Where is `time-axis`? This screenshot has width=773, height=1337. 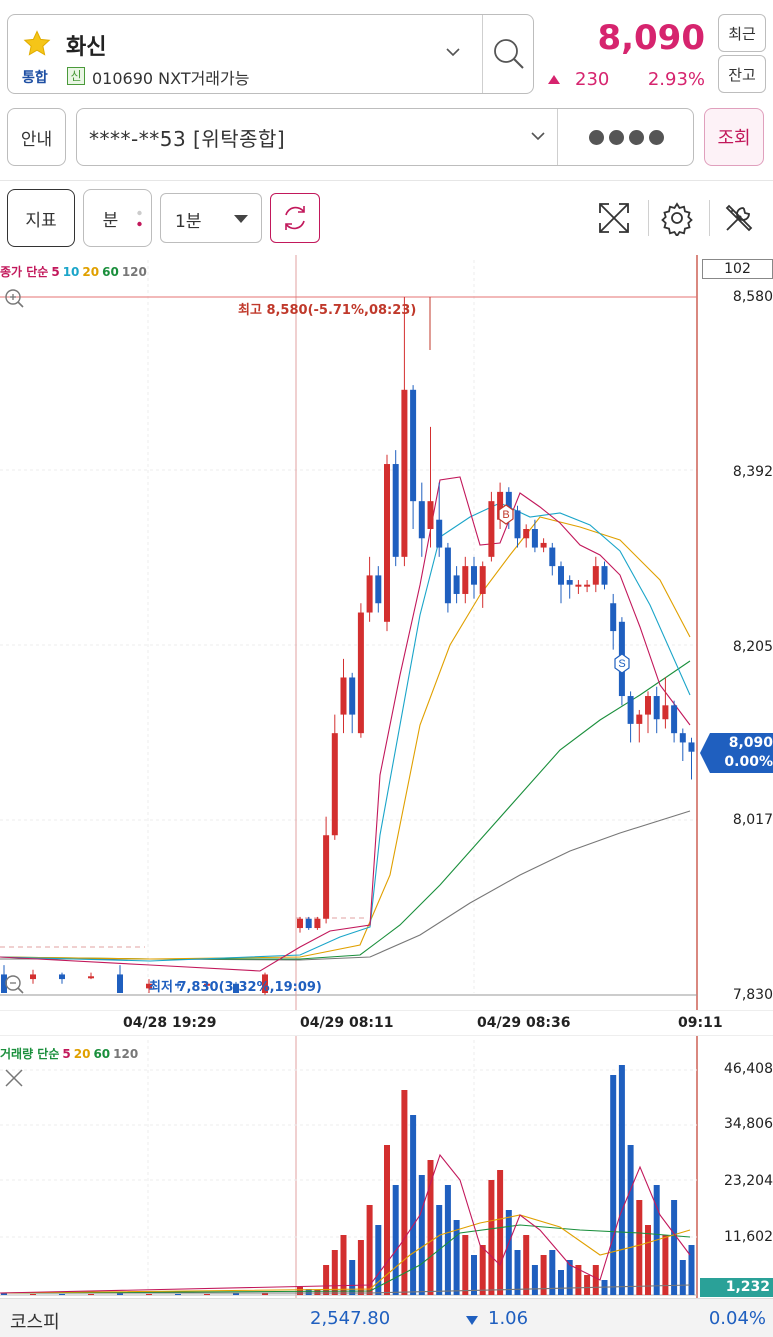
time-axis is located at coordinates (386, 1023).